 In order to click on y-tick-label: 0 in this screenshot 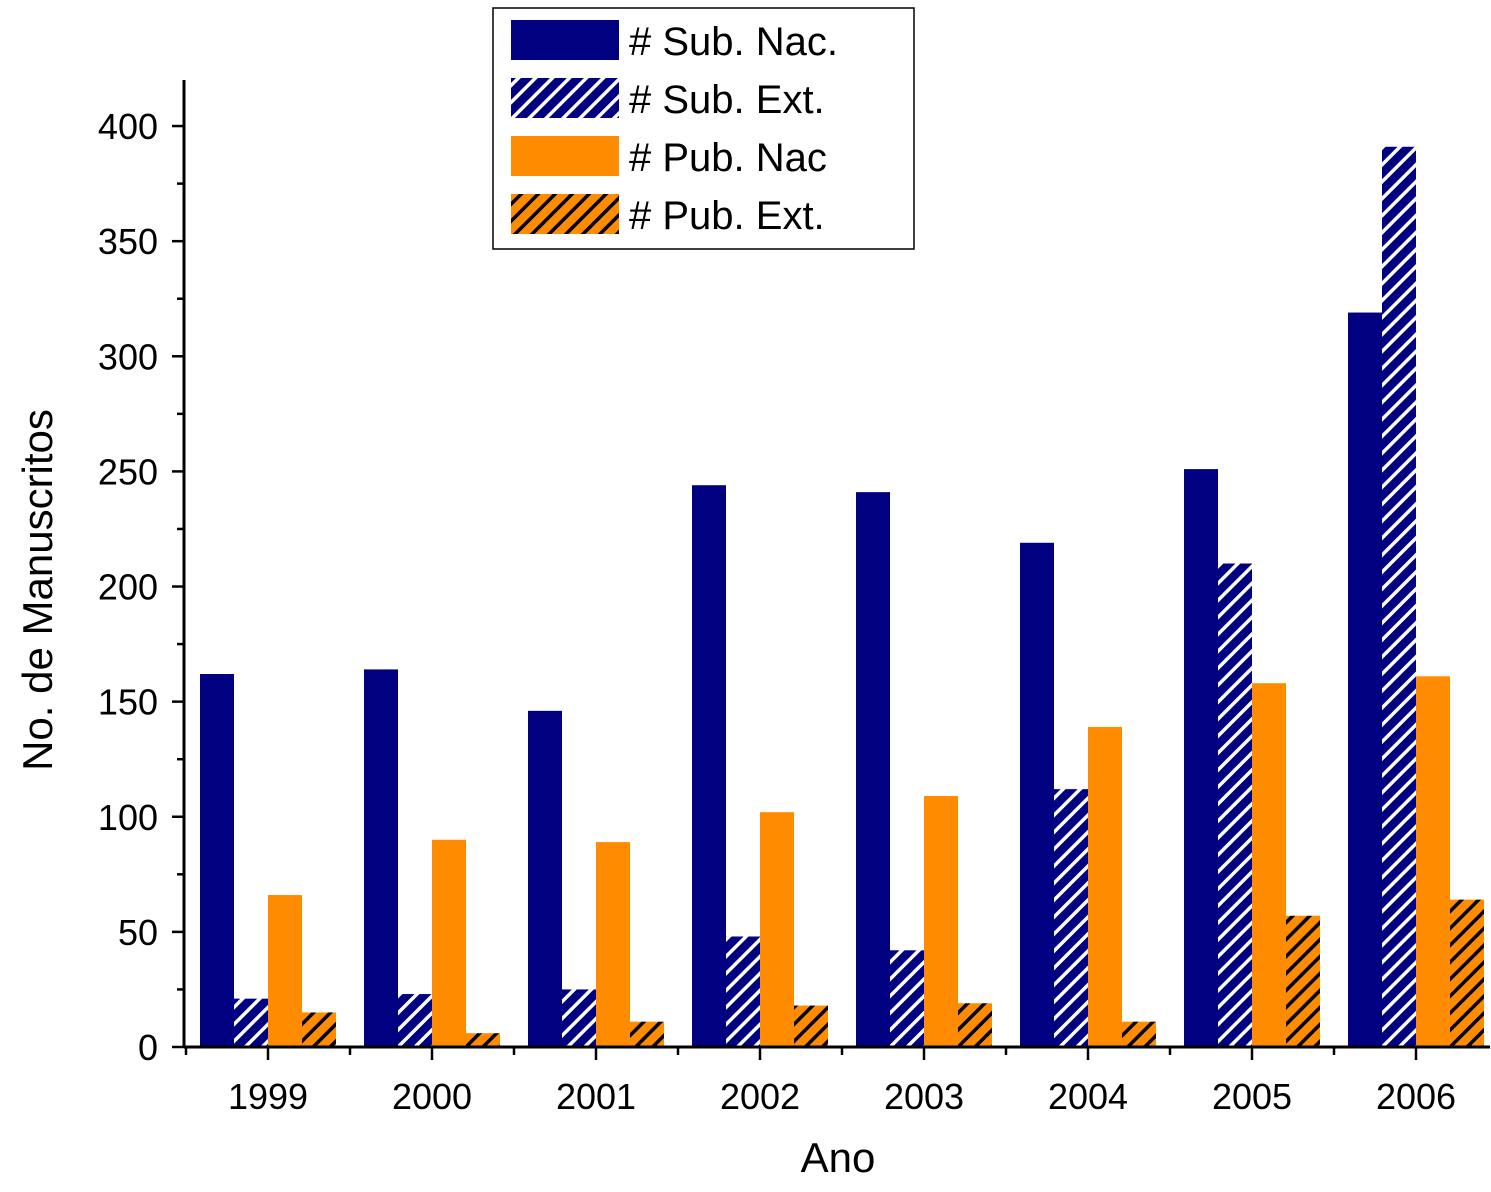, I will do `click(148, 1047)`.